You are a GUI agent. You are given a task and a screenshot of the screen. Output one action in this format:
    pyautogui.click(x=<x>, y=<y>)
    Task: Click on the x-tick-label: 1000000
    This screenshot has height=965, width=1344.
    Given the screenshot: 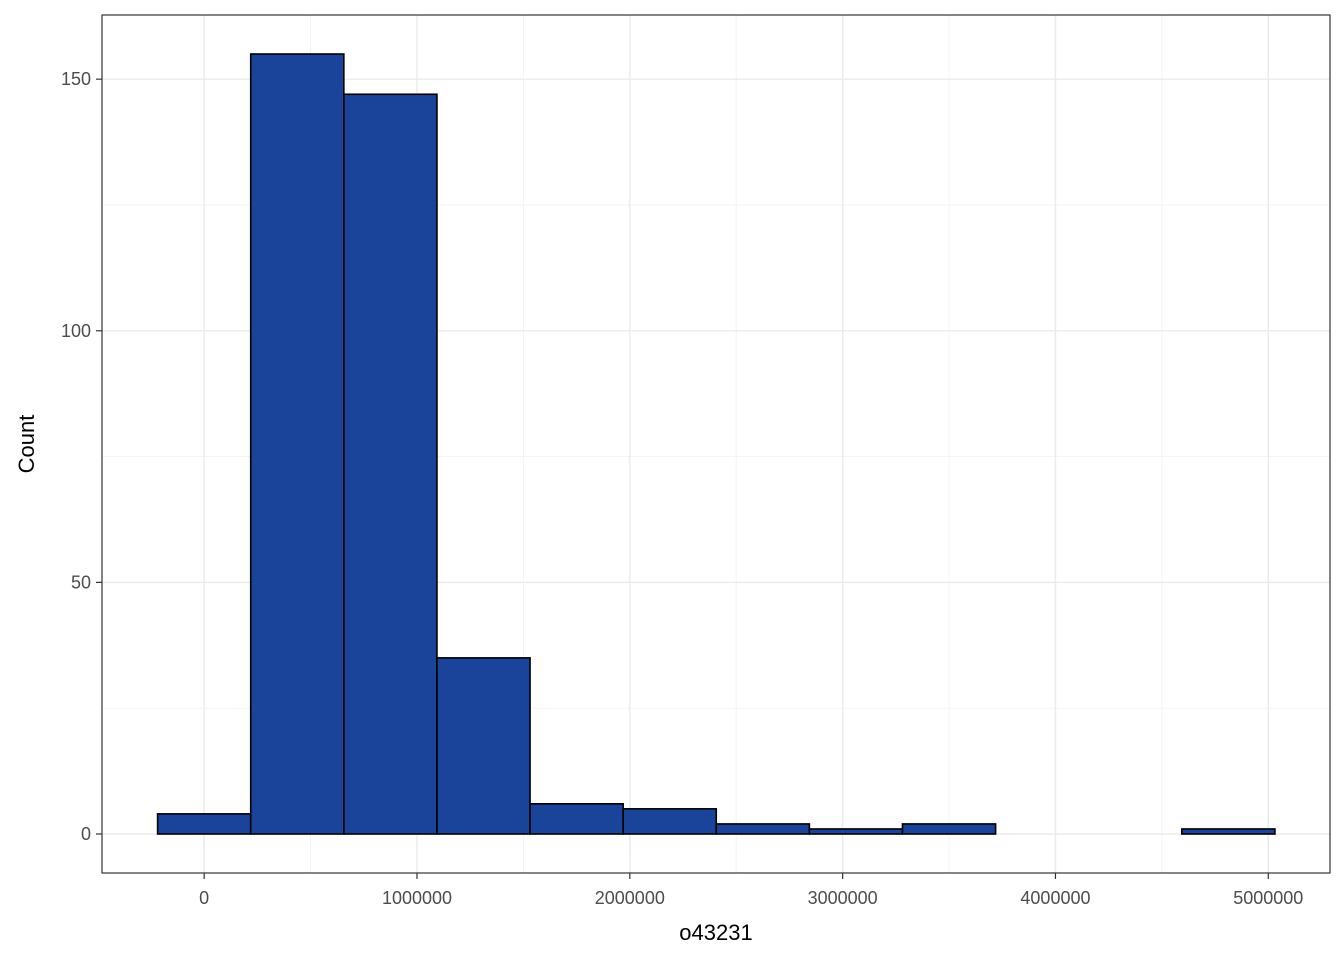 What is the action you would take?
    pyautogui.click(x=417, y=898)
    